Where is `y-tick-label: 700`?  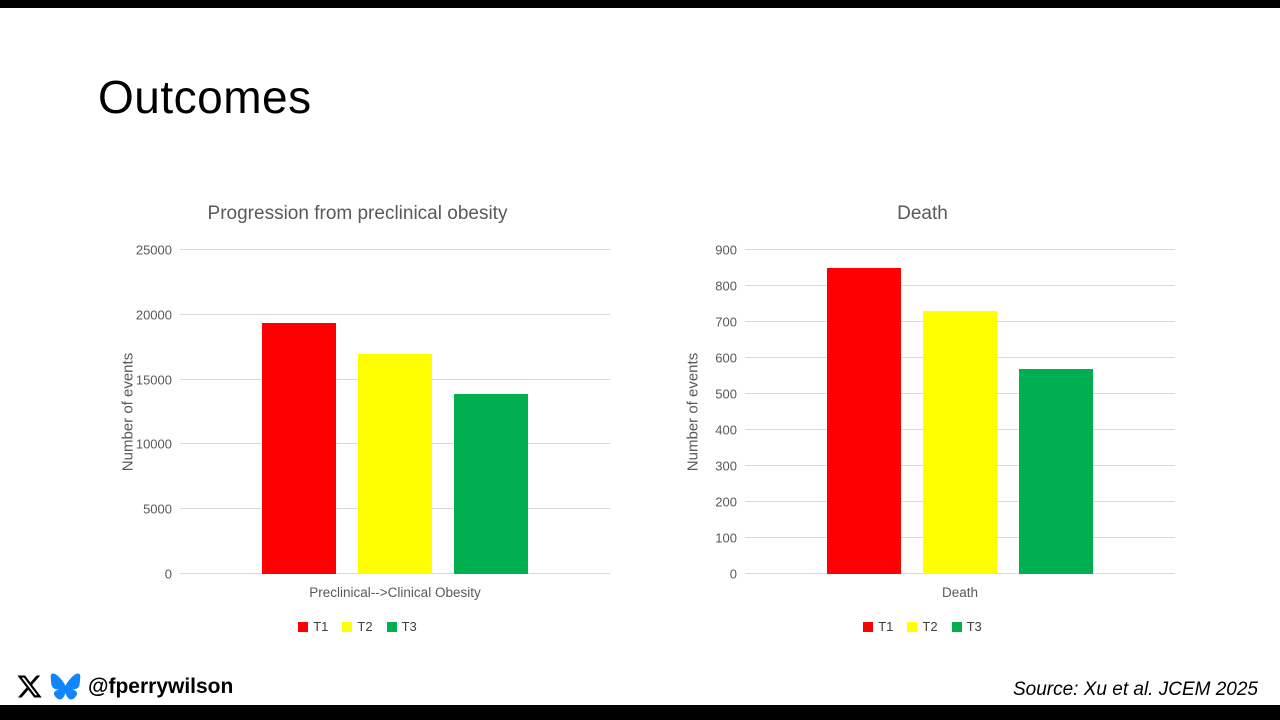 y-tick-label: 700 is located at coordinates (726, 322).